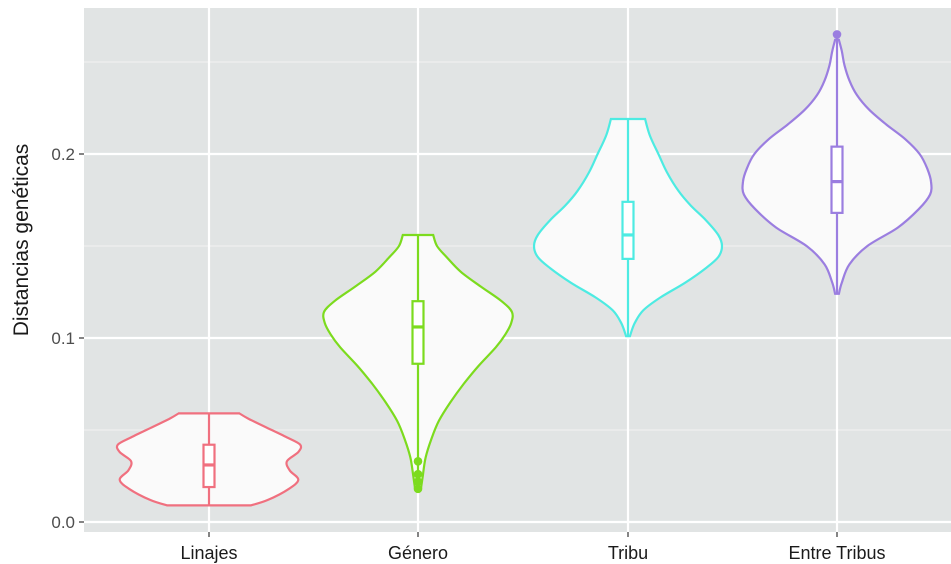  I want to click on x-tick-label: Linajes, so click(208, 553).